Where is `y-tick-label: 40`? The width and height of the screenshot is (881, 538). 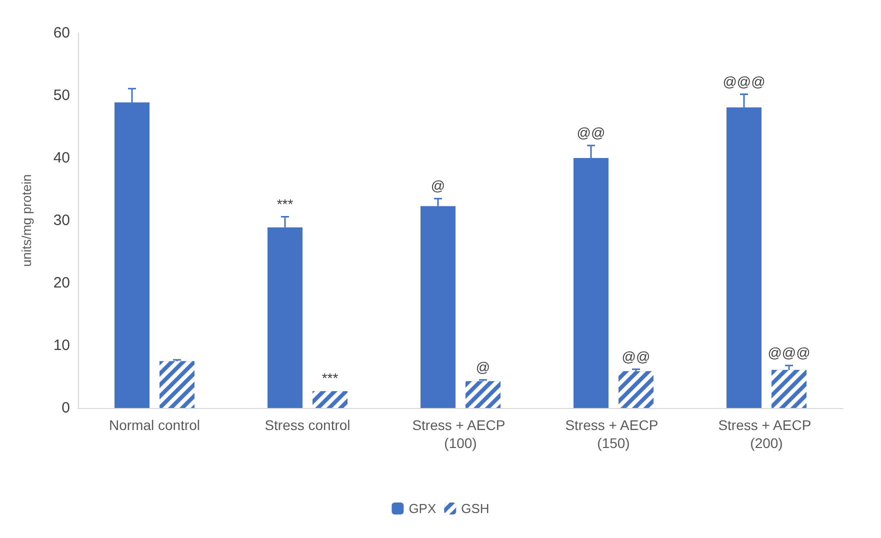
y-tick-label: 40 is located at coordinates (61, 158).